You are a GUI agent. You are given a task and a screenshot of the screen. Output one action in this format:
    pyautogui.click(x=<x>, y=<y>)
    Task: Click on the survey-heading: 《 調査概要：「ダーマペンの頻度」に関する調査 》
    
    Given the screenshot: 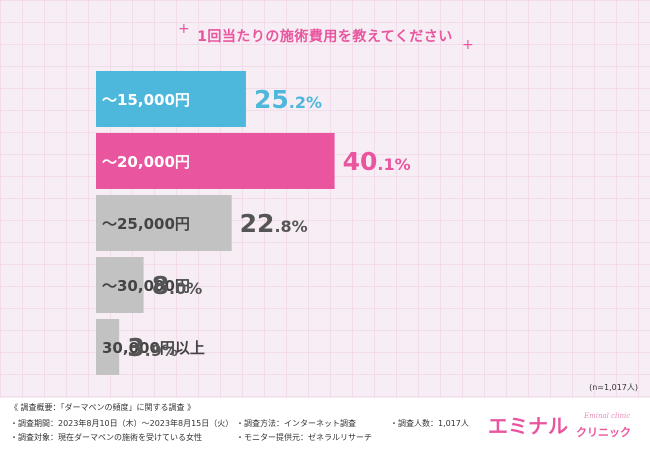 What is the action you would take?
    pyautogui.click(x=103, y=407)
    